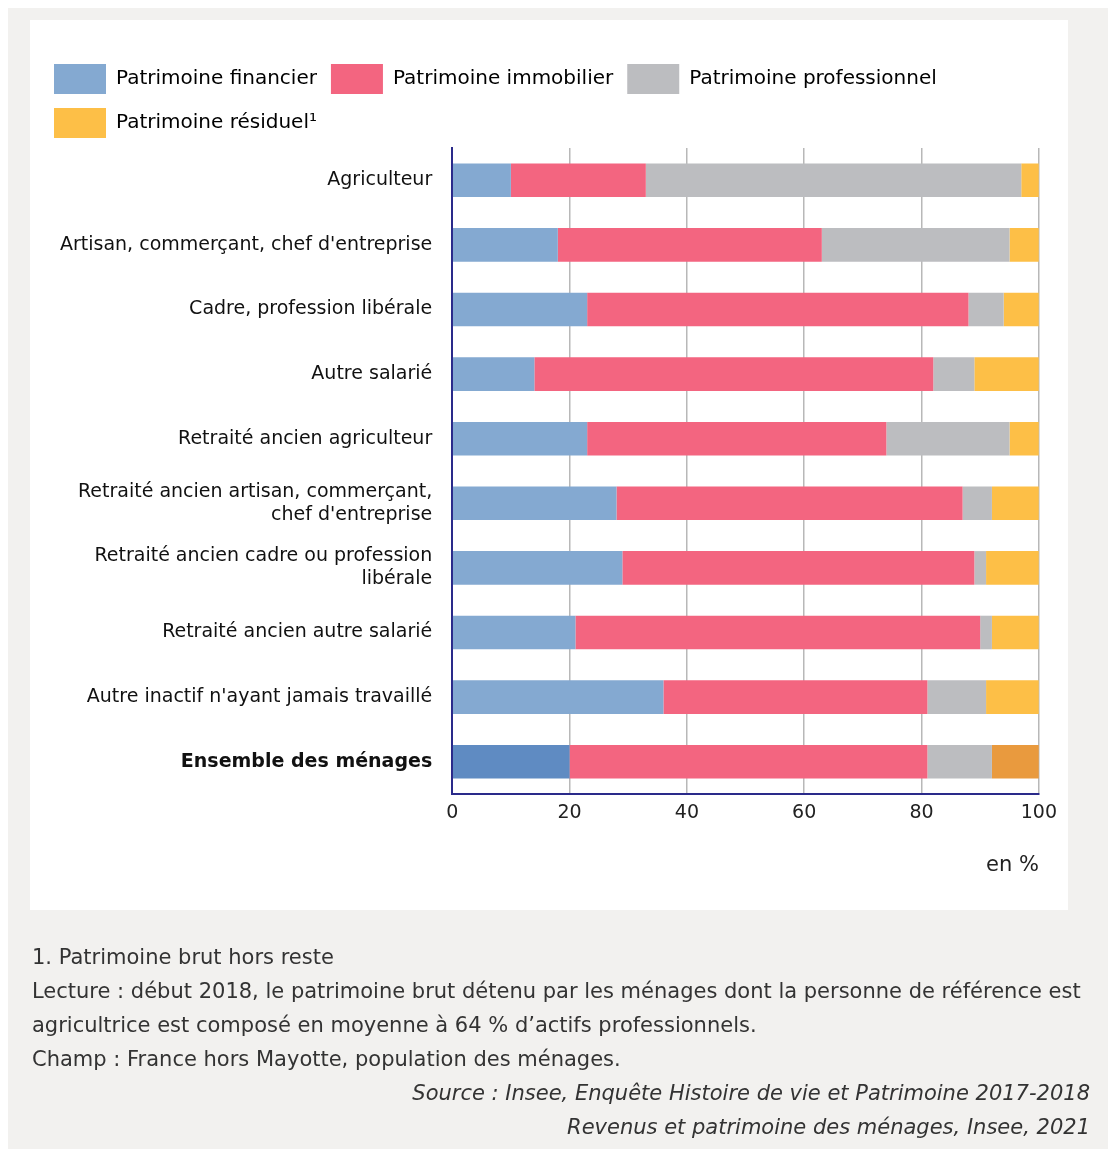 This screenshot has height=1149, width=1117. What do you see at coordinates (813, 77) in the screenshot?
I see `legend-label: Patrimoine professionnel` at bounding box center [813, 77].